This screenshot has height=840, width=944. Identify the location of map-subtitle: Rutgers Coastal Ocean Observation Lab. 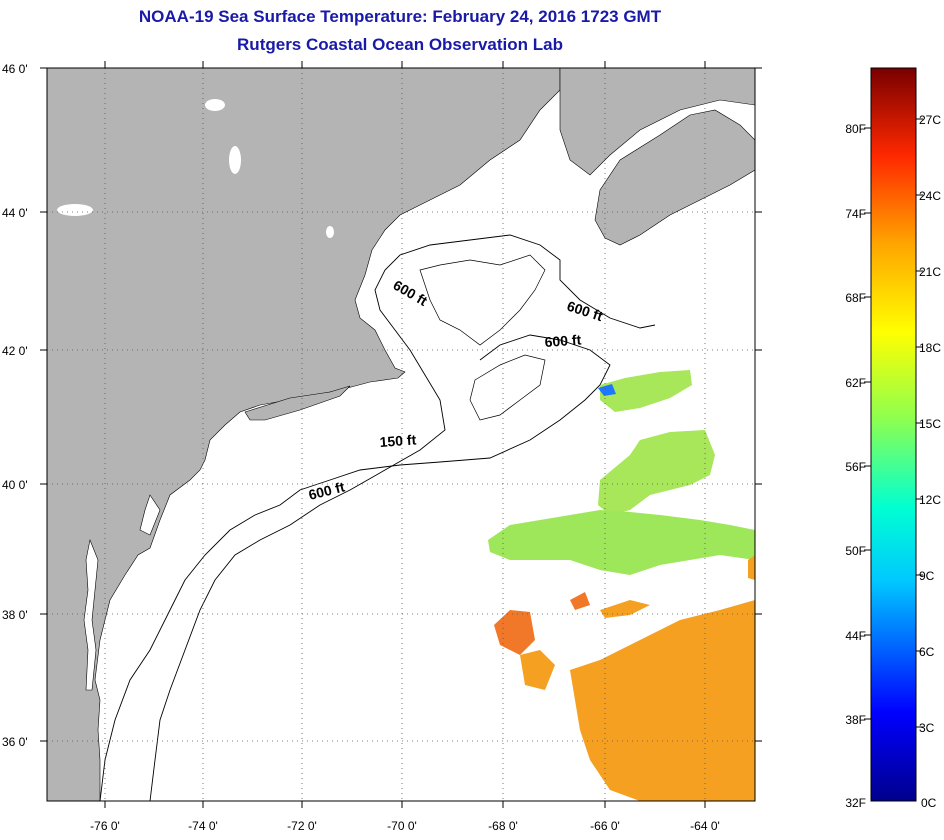
(400, 44).